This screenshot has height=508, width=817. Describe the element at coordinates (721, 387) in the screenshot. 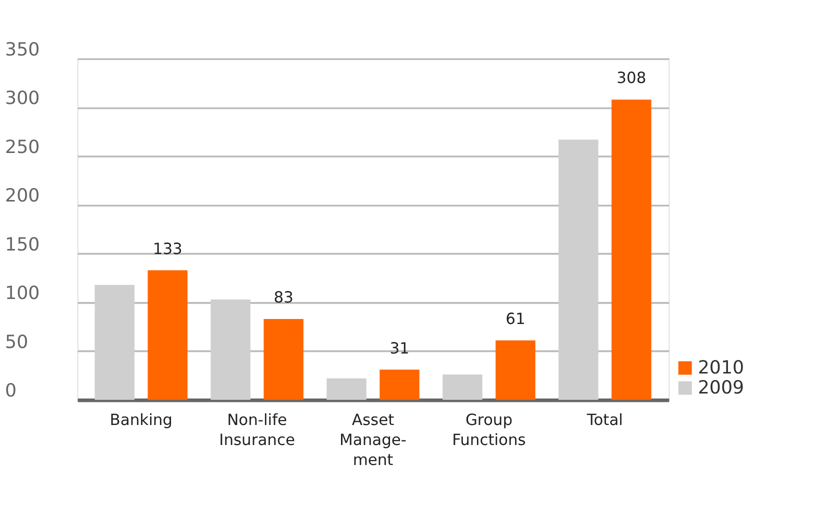

I see `legend-label: 2009` at that location.